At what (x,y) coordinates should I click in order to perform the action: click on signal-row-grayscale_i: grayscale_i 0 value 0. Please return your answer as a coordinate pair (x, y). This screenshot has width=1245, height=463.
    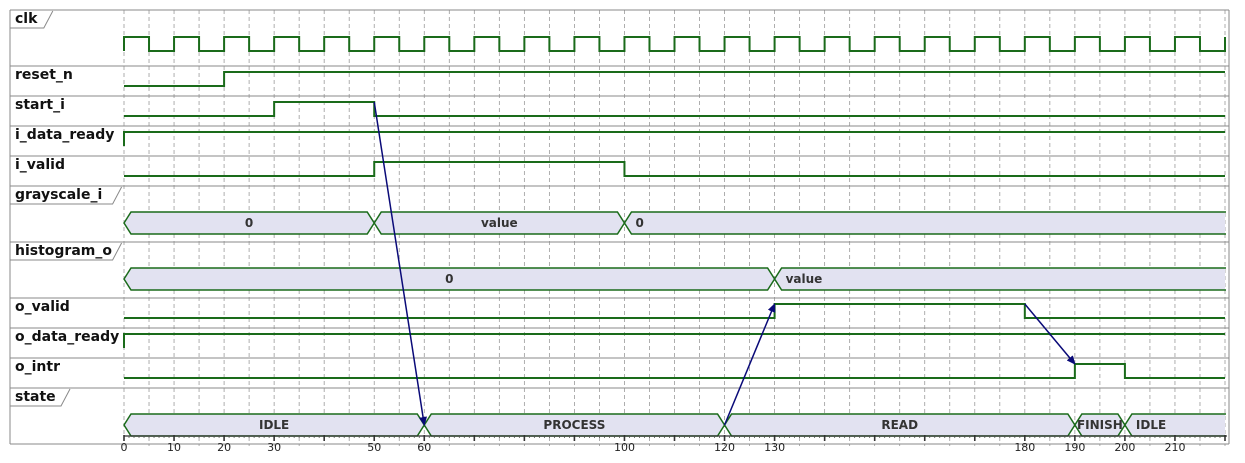
    Looking at the image, I should click on (619, 210).